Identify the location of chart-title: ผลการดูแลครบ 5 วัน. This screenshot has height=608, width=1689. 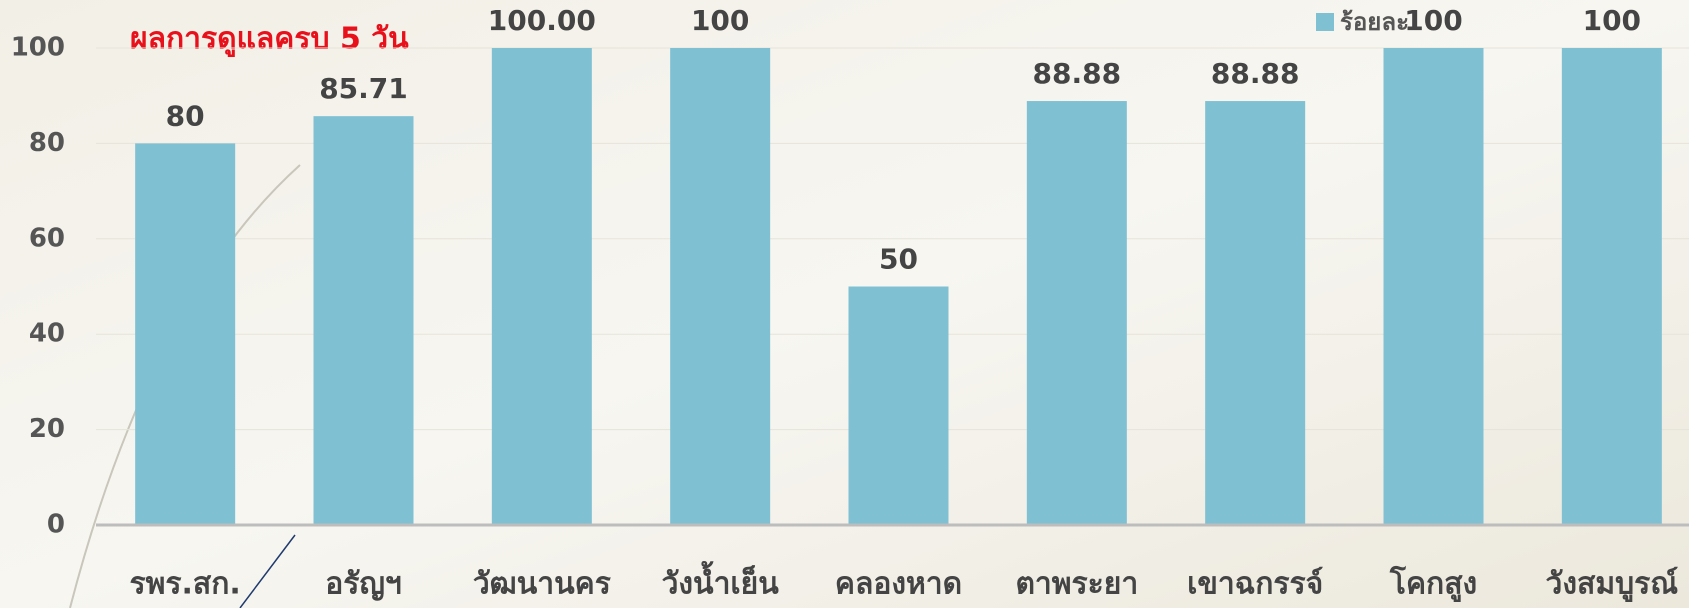
(269, 40).